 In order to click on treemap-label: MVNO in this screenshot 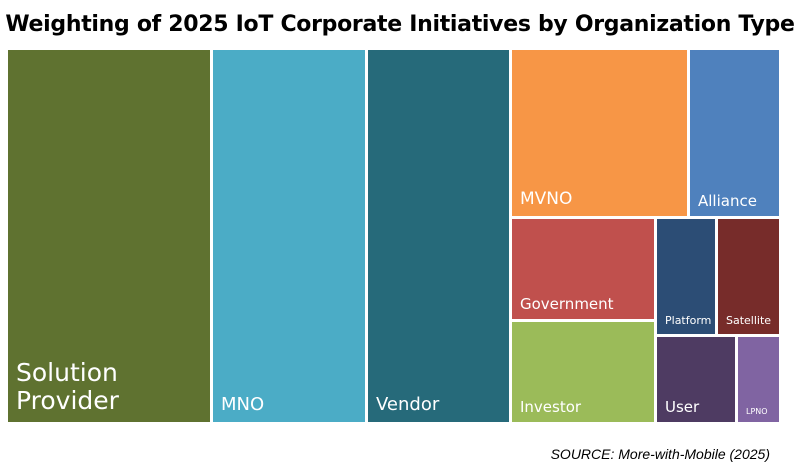, I will do `click(546, 199)`.